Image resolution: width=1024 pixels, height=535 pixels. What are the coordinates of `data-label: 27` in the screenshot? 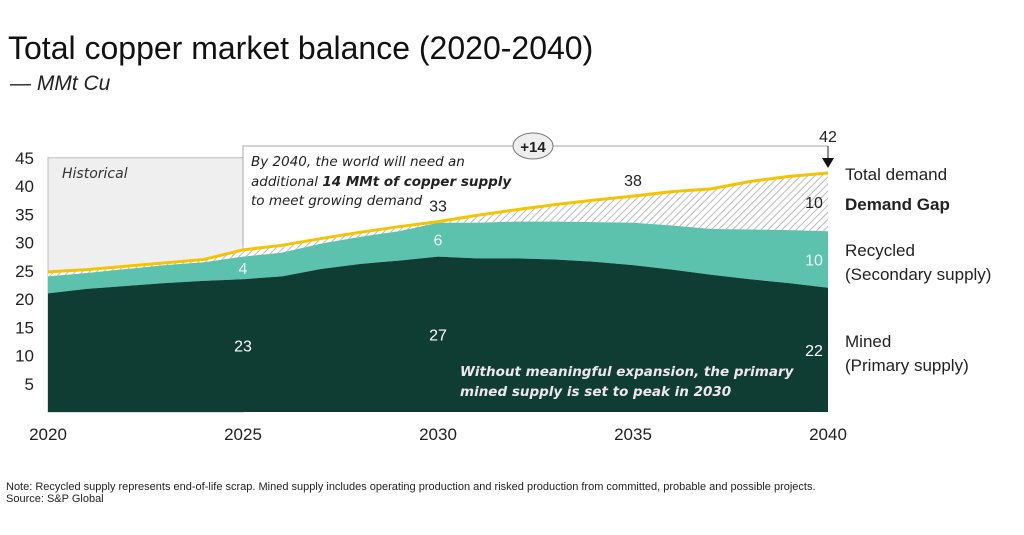 It's located at (438, 335).